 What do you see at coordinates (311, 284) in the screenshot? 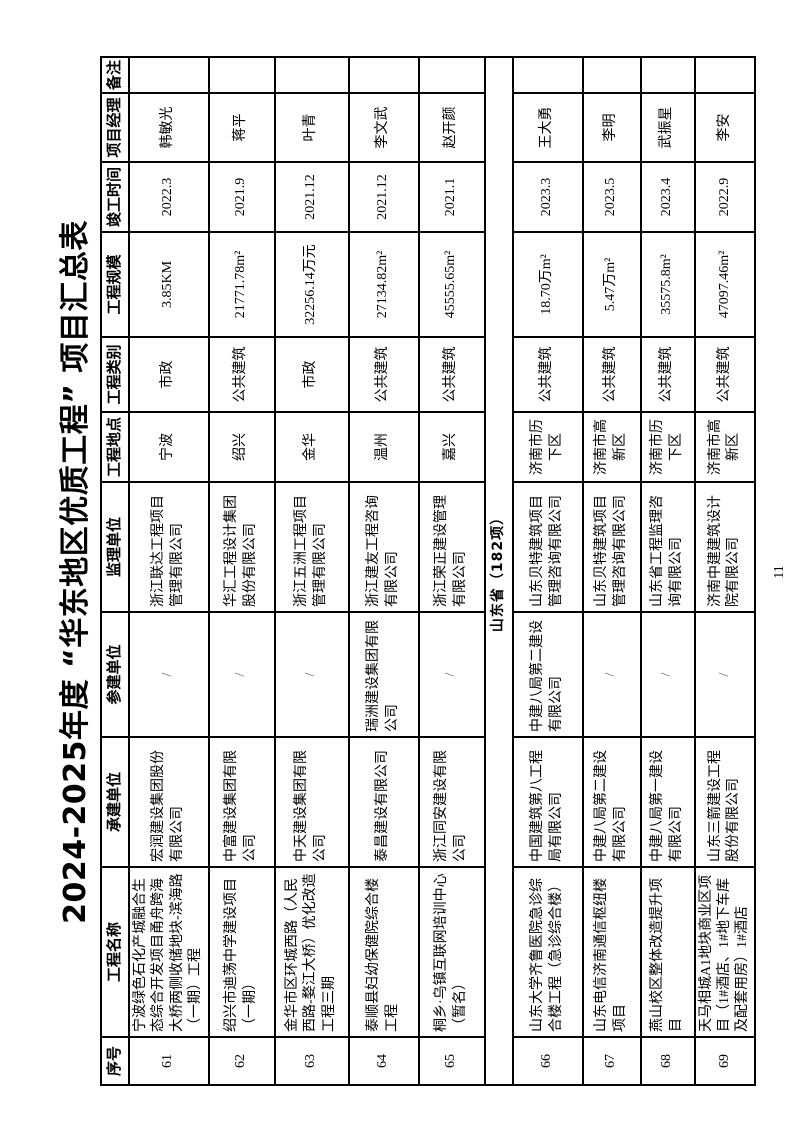
I see `cell-scale: 32256.14万元` at bounding box center [311, 284].